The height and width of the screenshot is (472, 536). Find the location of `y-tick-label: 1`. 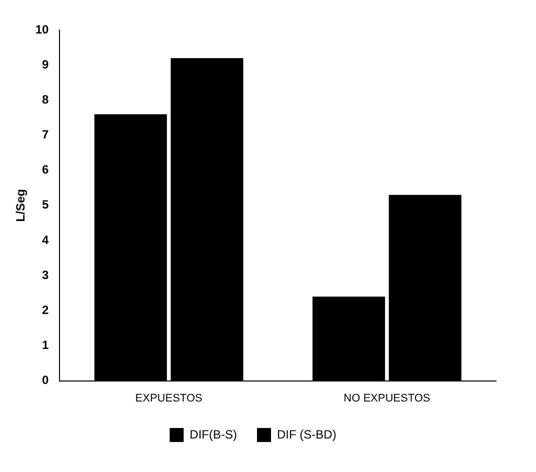

y-tick-label: 1 is located at coordinates (46, 345).